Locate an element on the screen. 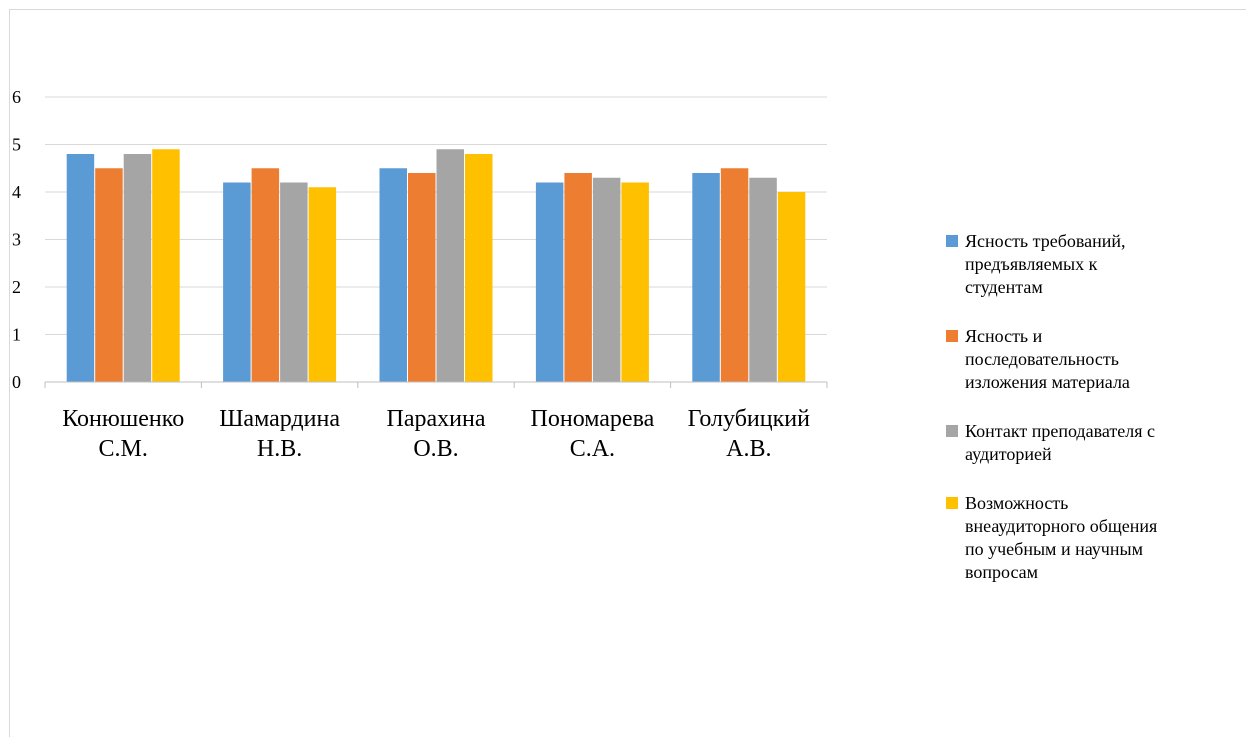 This screenshot has width=1246, height=737. x-category-label: Н.В. is located at coordinates (279, 449).